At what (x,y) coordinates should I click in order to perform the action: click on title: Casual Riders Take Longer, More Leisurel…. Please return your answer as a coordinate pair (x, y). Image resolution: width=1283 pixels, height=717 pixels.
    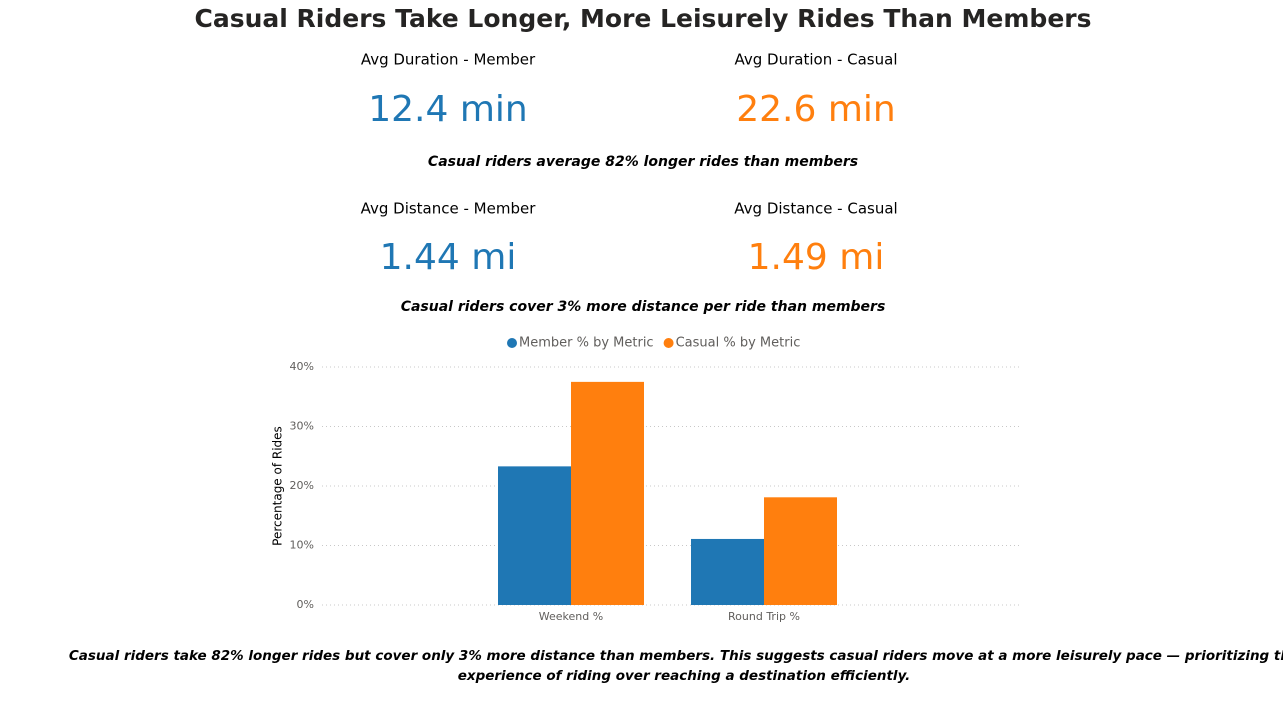
    Looking at the image, I should click on (643, 18).